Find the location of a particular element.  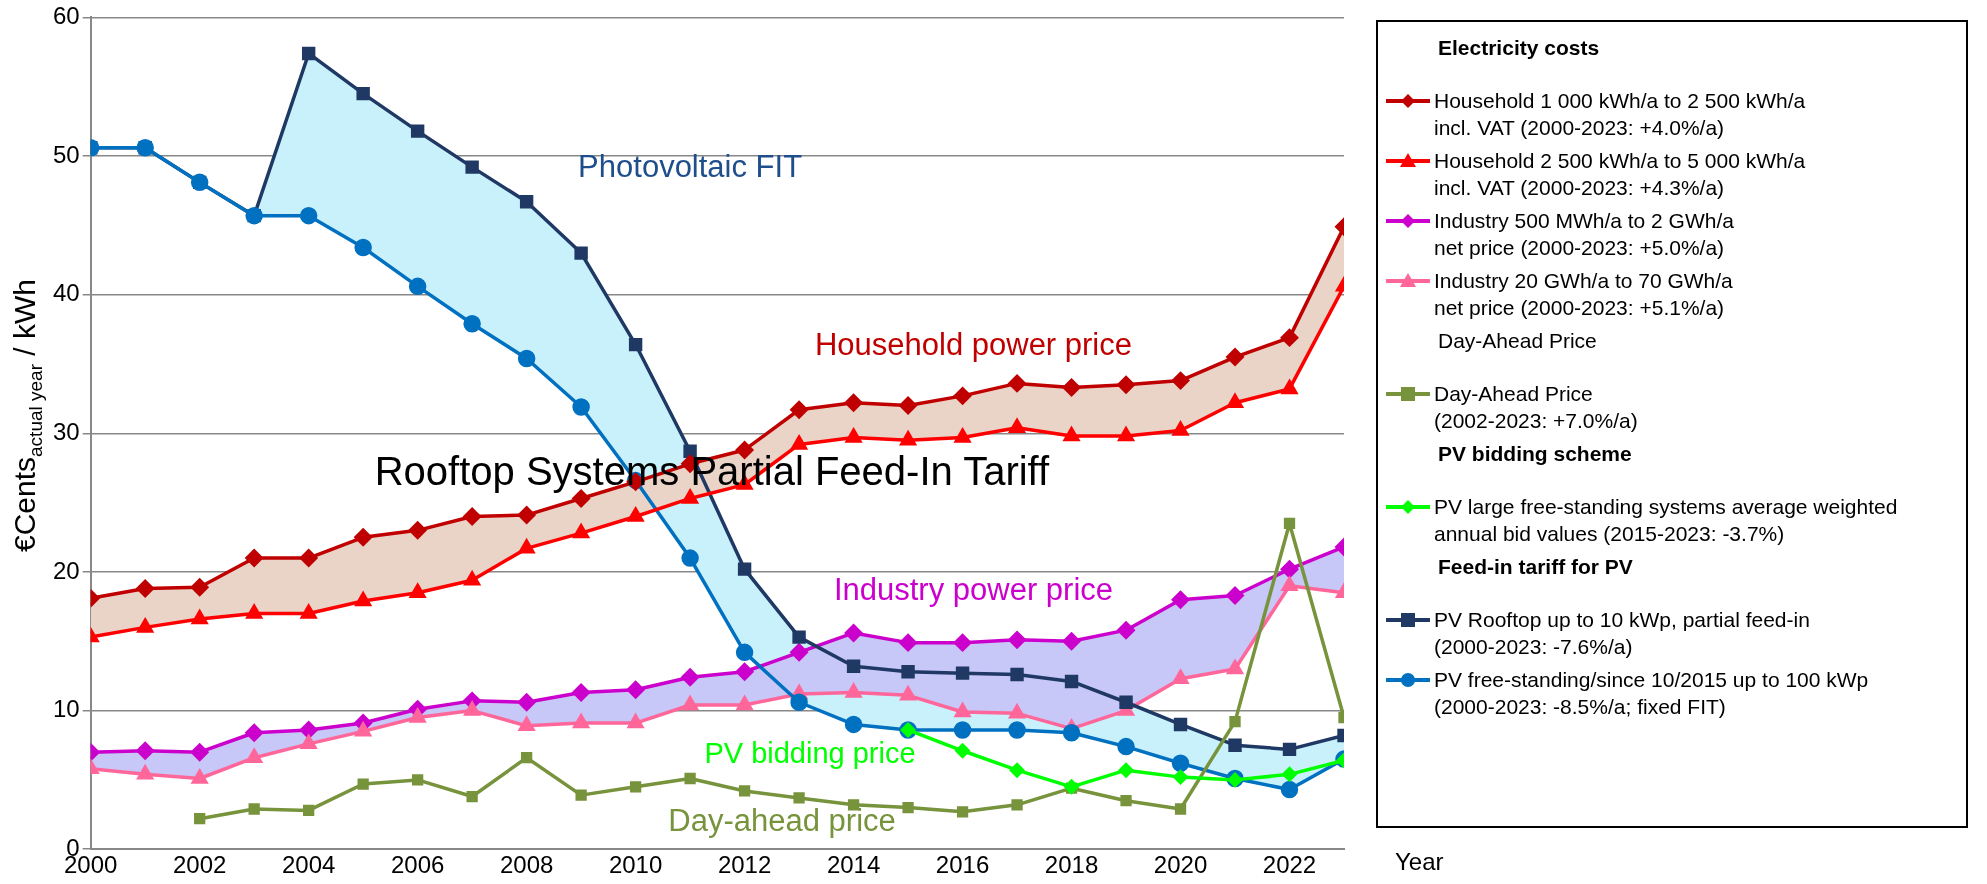

x-tick-label: 2020 is located at coordinates (1180, 865).